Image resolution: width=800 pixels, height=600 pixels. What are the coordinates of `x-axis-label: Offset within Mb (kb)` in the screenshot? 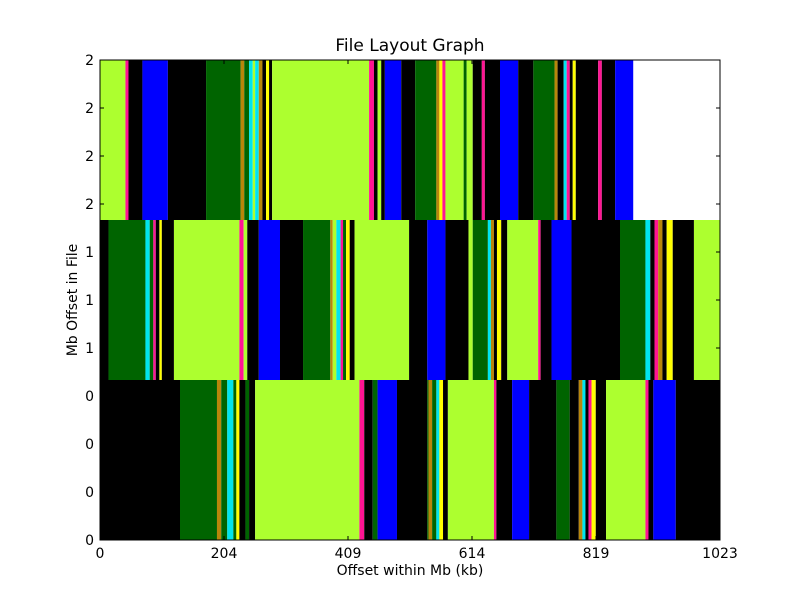 It's located at (410, 571).